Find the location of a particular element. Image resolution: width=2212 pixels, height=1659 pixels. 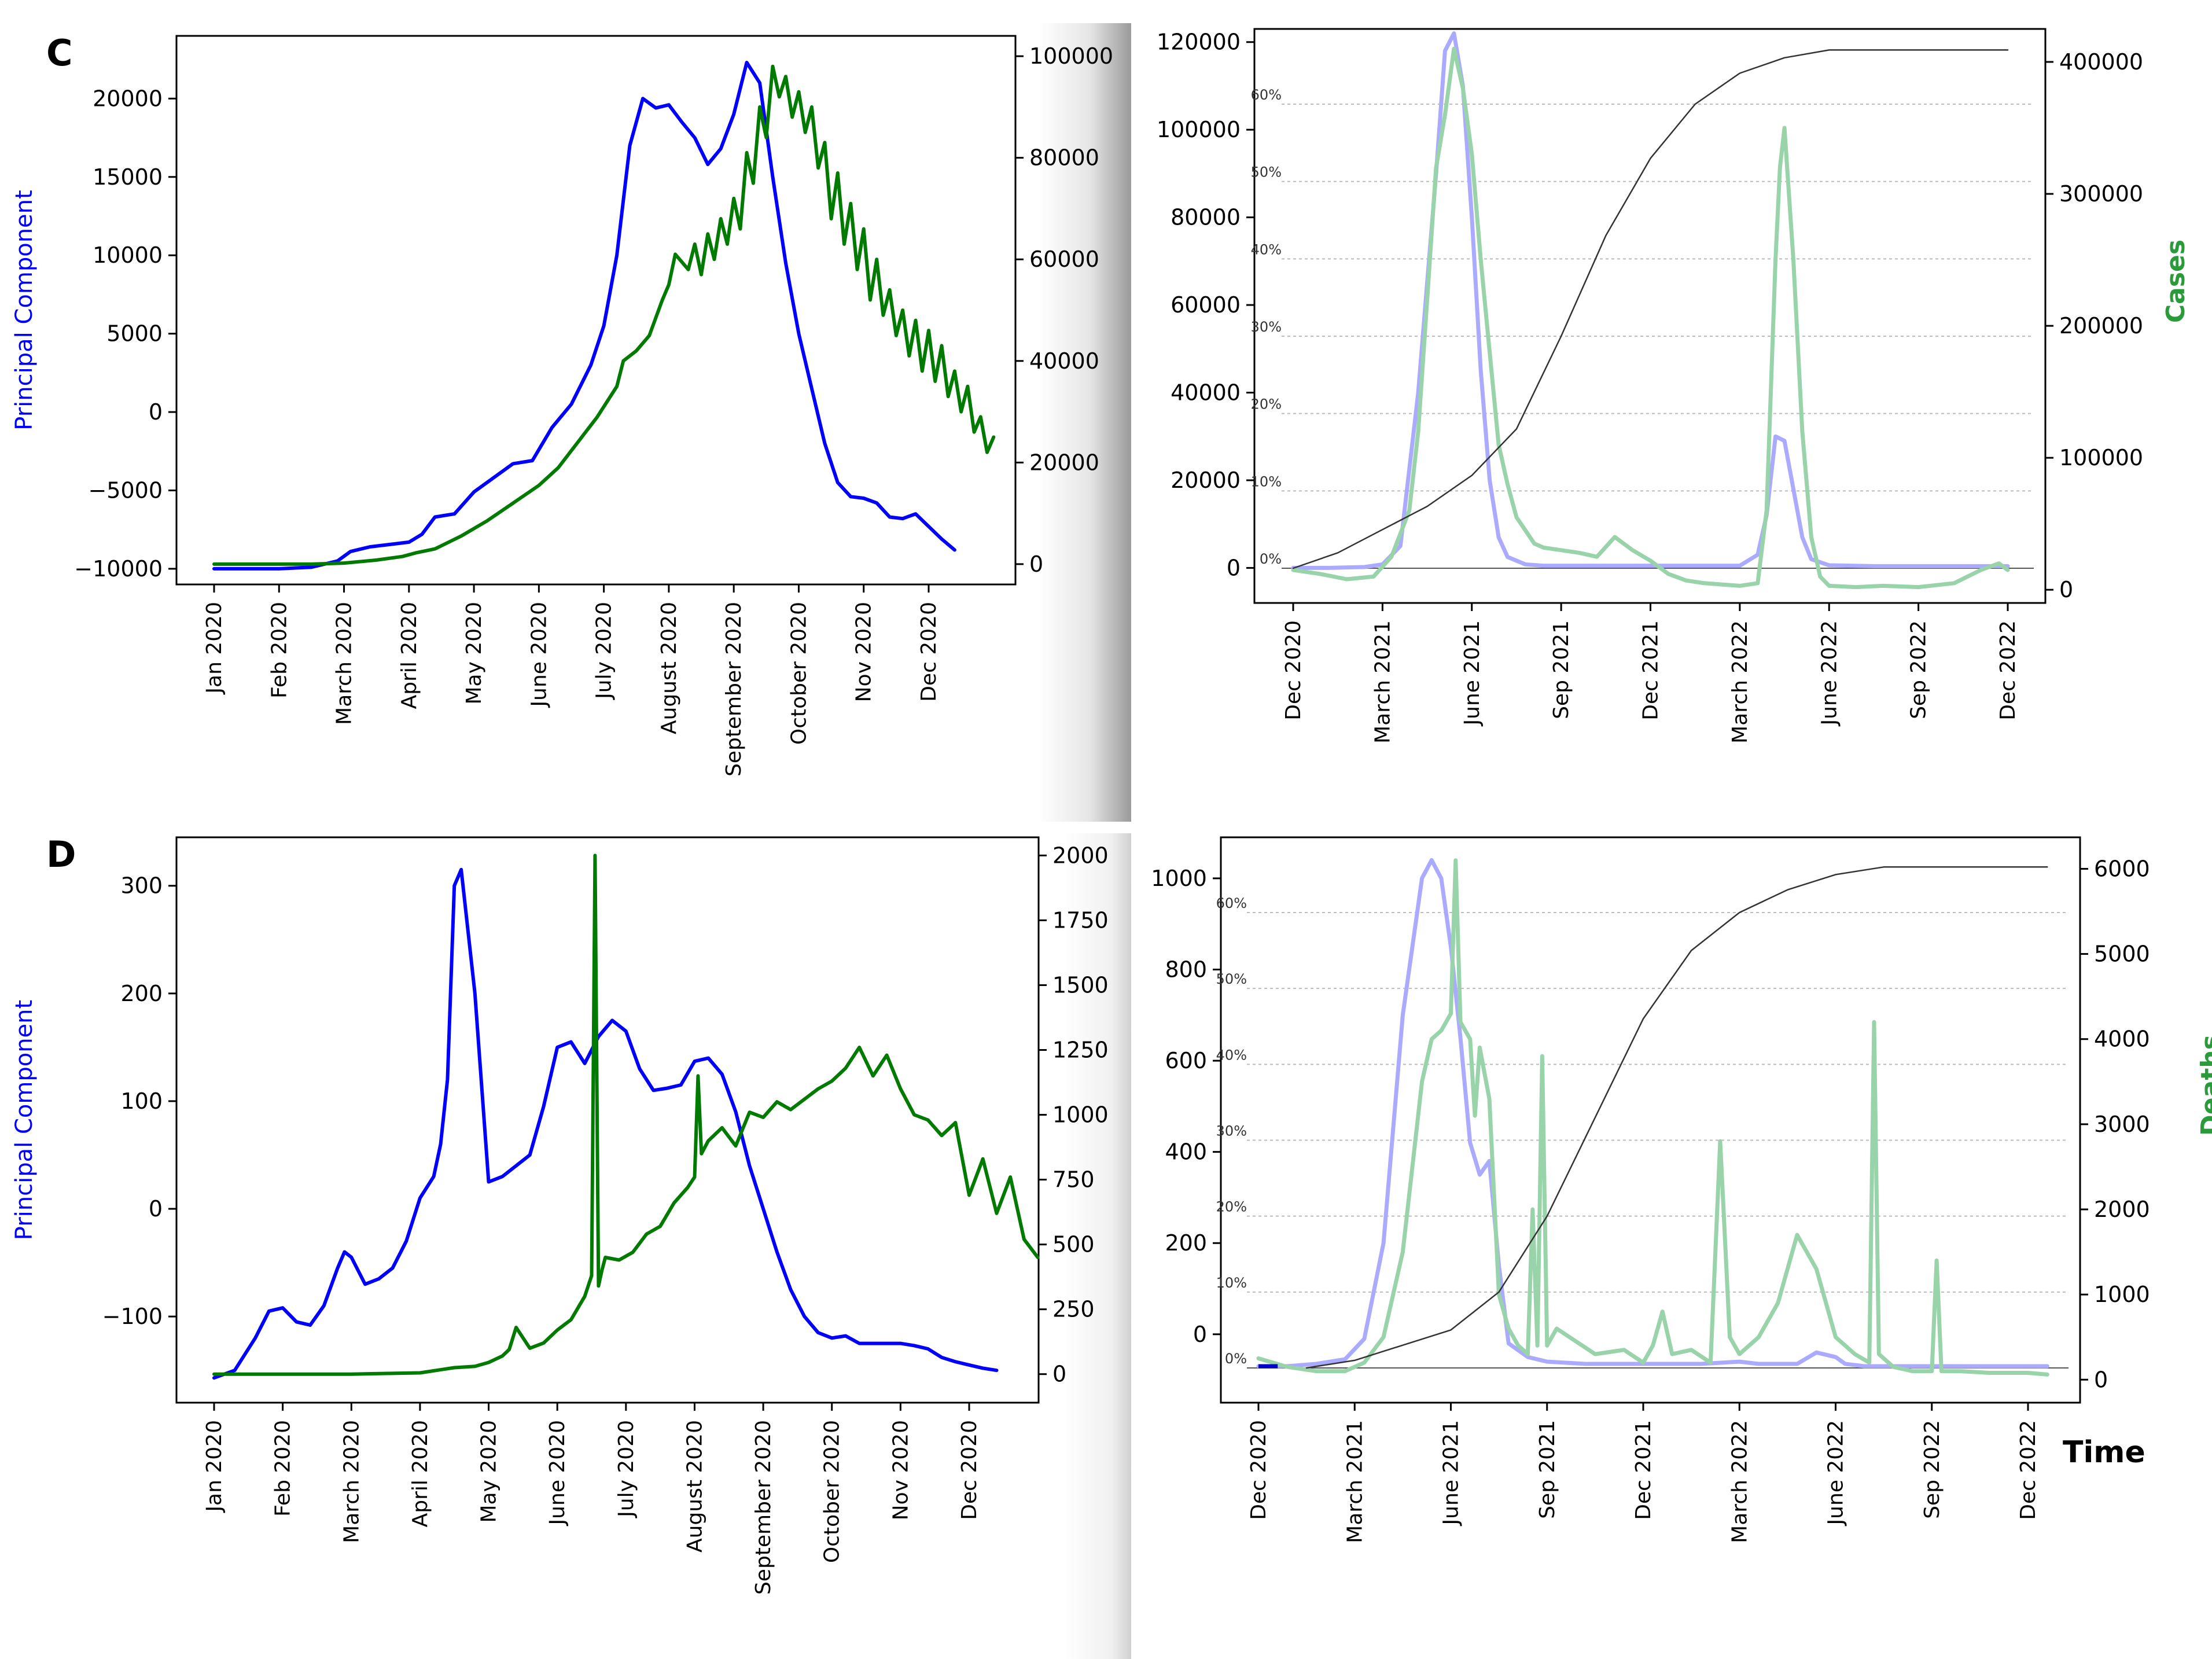

x-tick-label-p0: Feb 2020 is located at coordinates (279, 650).